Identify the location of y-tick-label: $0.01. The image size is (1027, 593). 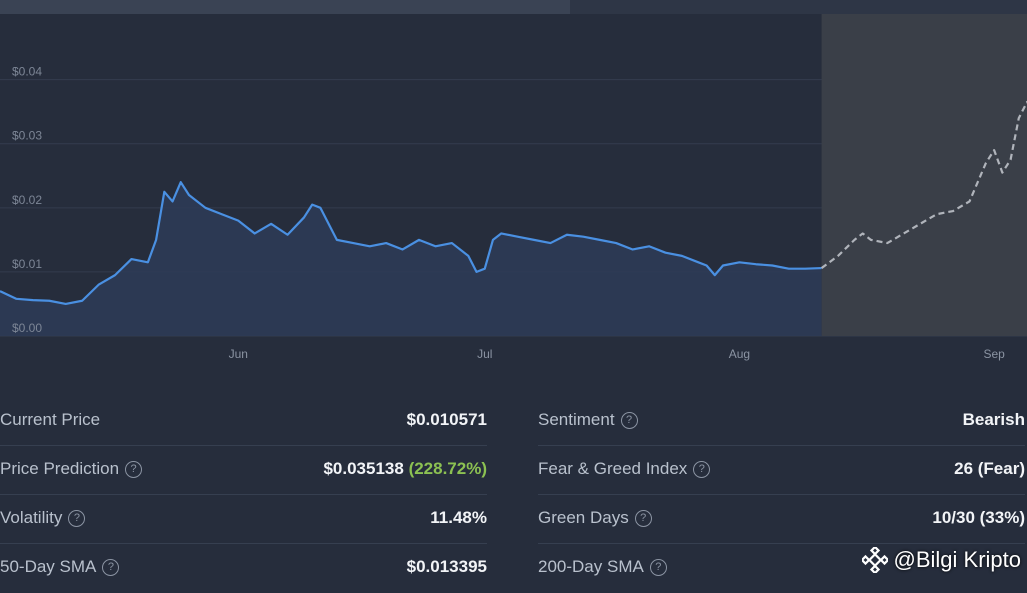
(27, 264).